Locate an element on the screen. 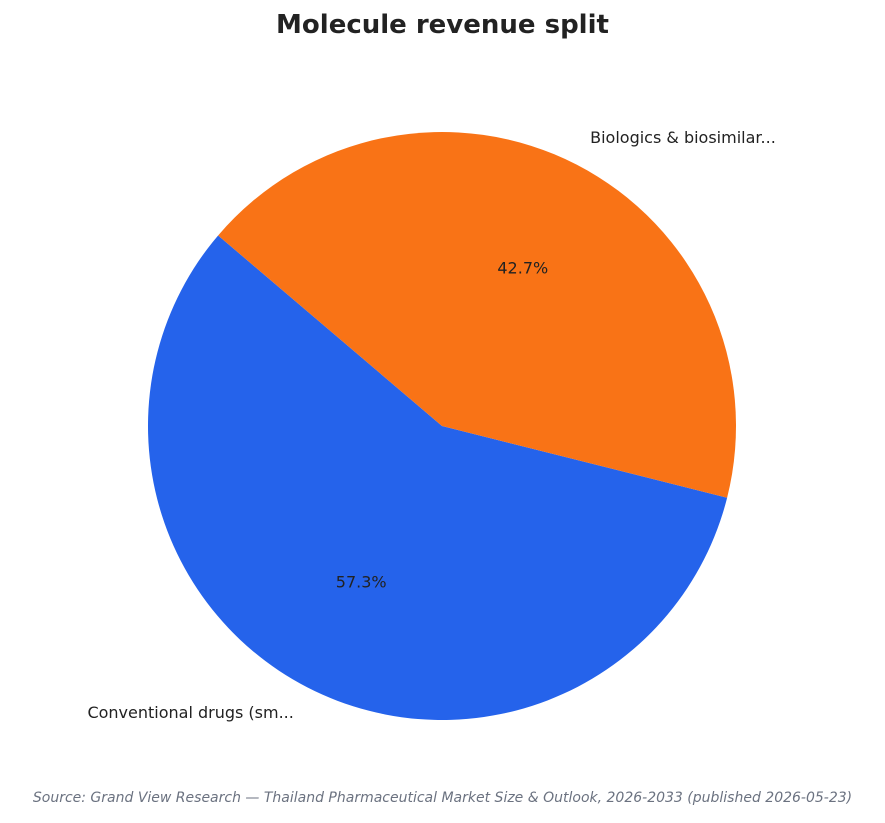 The width and height of the screenshot is (885, 823). chart-title: Molecule revenue split is located at coordinates (442, 25).